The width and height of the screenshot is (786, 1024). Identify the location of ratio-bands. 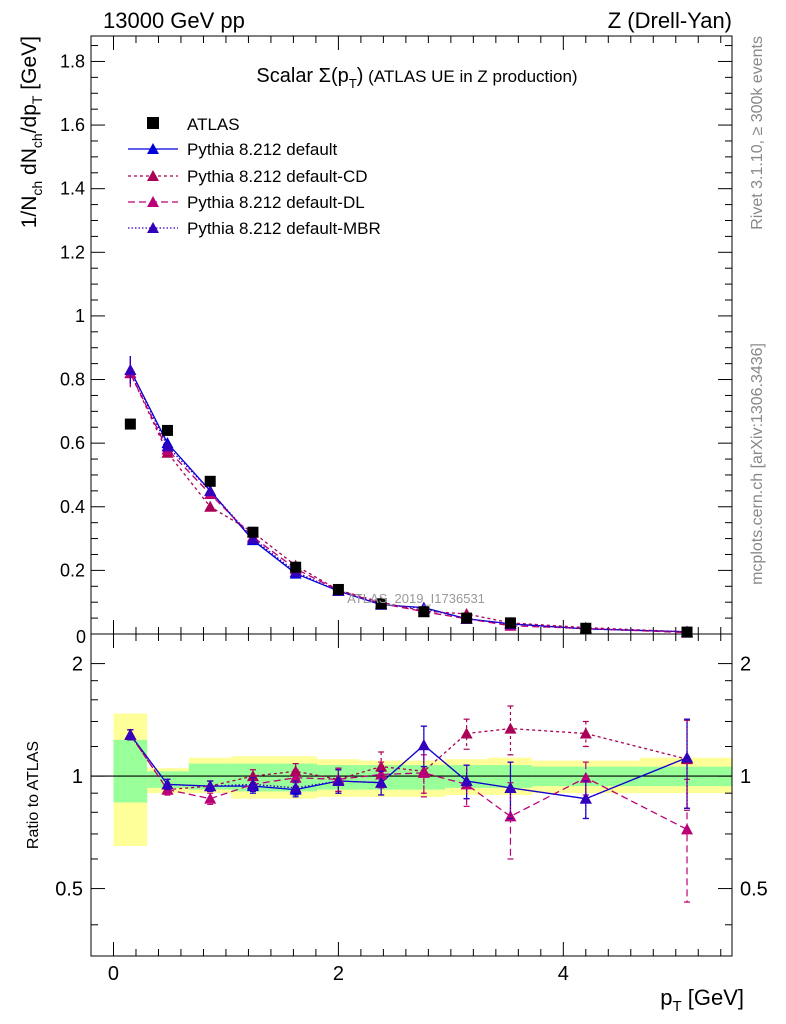
(411, 779).